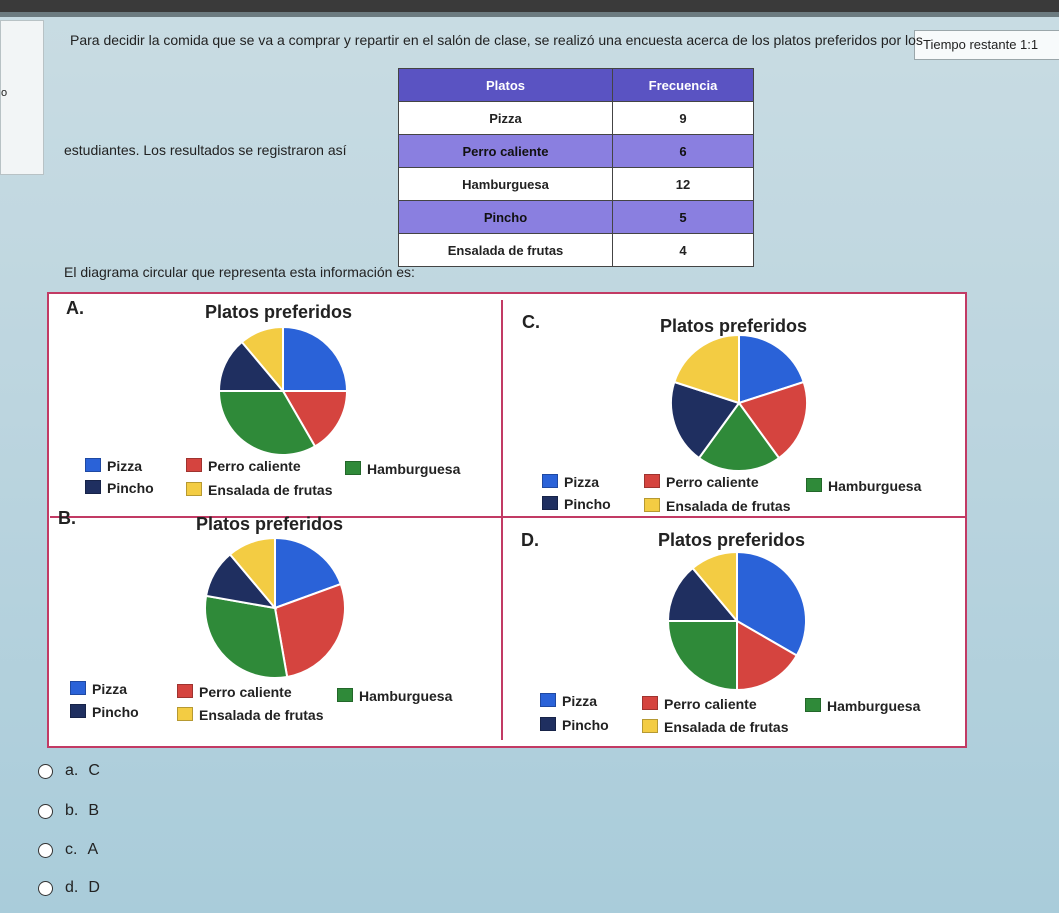 This screenshot has width=1059, height=913. Describe the element at coordinates (22, 97) in the screenshot. I see `side-panel-fragment: o` at that location.